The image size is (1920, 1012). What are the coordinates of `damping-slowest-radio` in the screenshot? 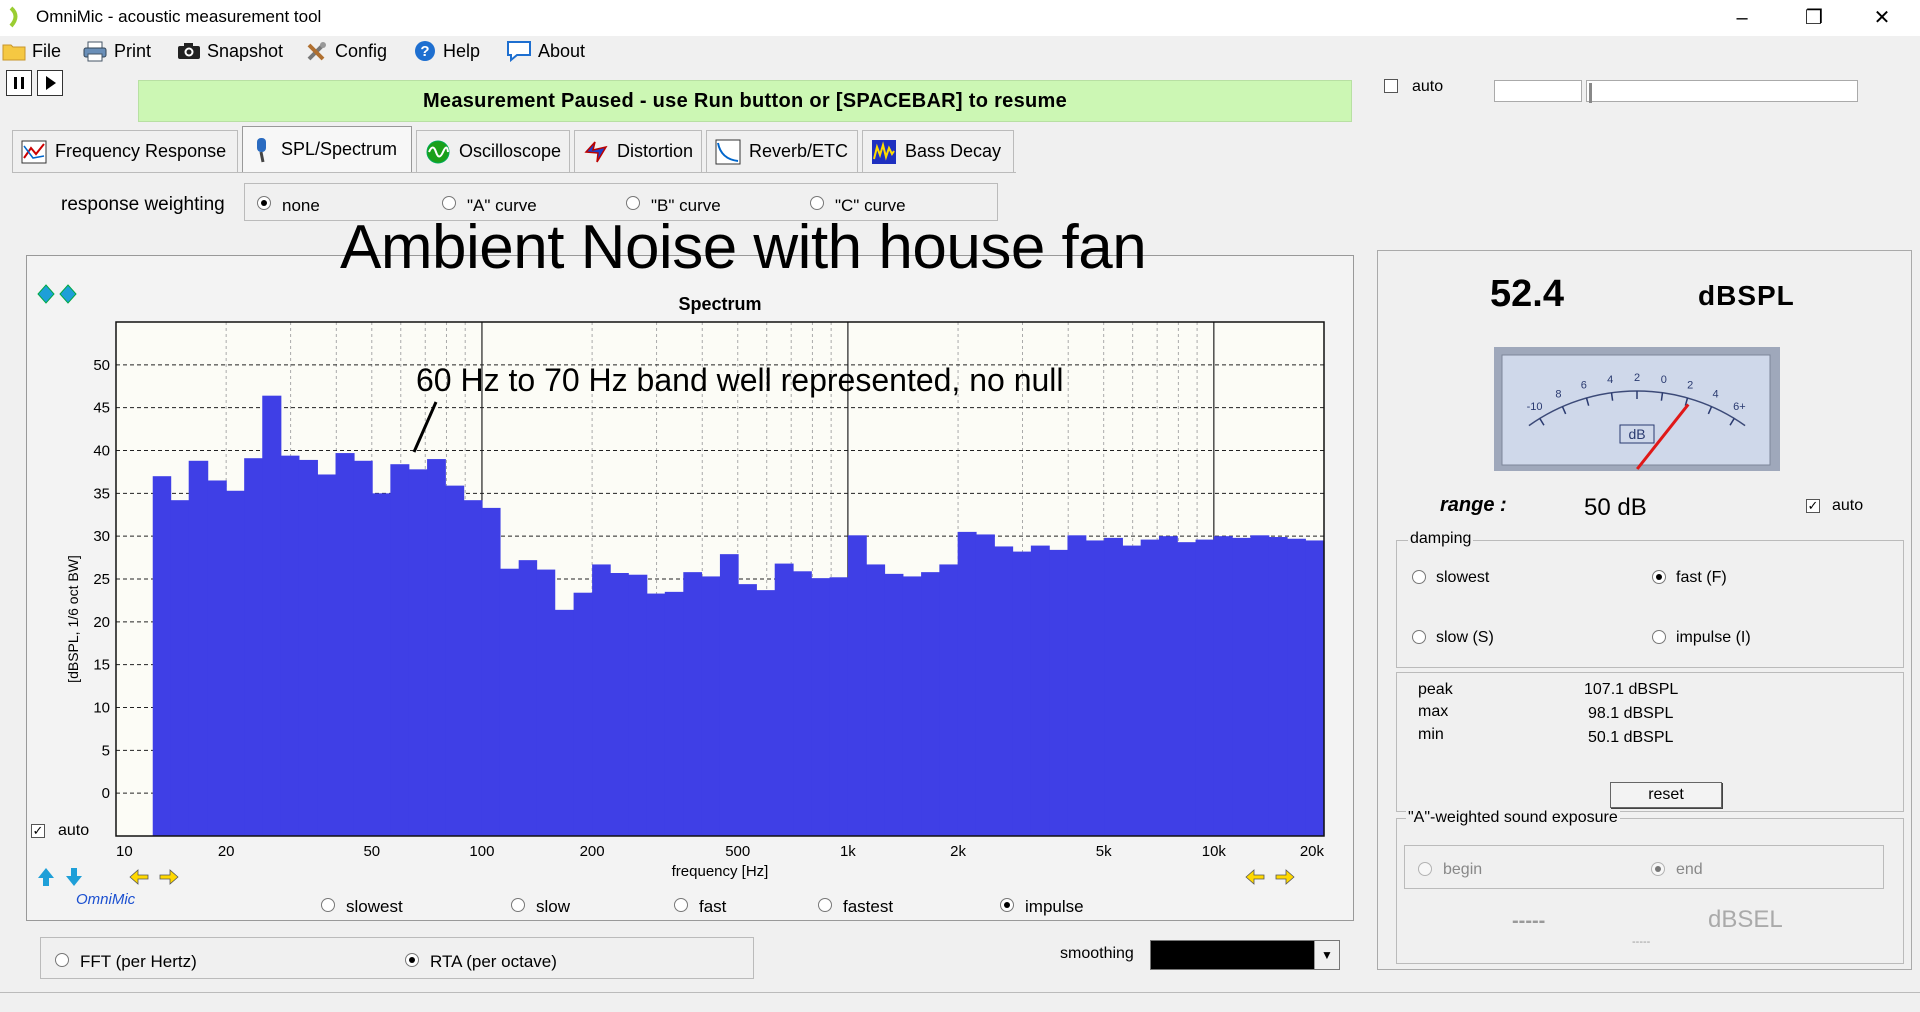 It's located at (1419, 577).